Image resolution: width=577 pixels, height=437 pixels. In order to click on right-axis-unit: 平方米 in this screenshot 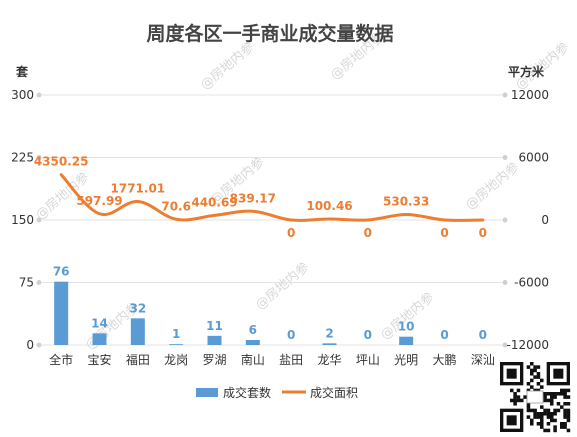, I will do `click(526, 71)`.